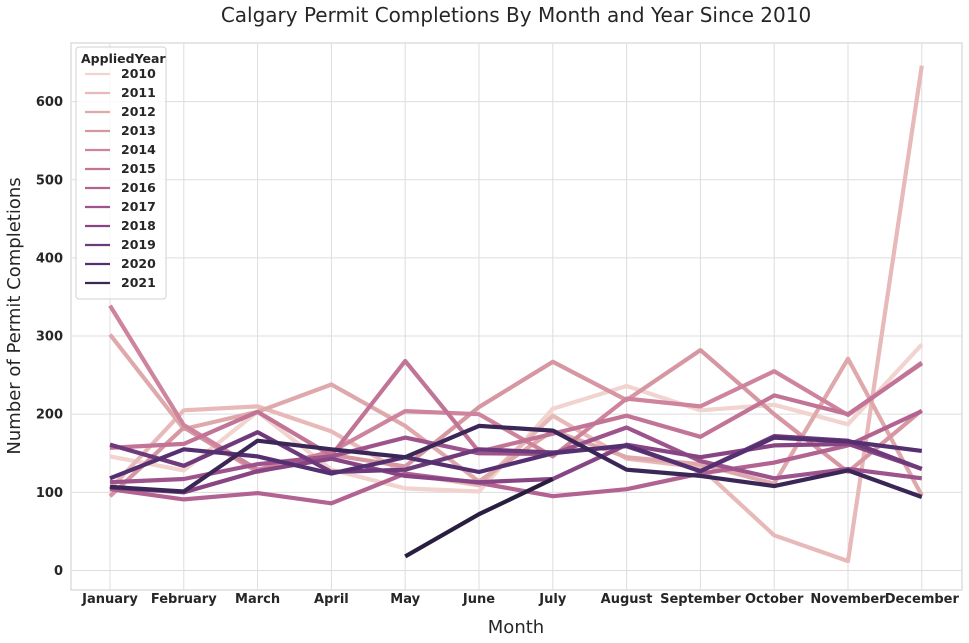 This screenshot has height=643, width=969. I want to click on x-tick-label: January, so click(109, 599).